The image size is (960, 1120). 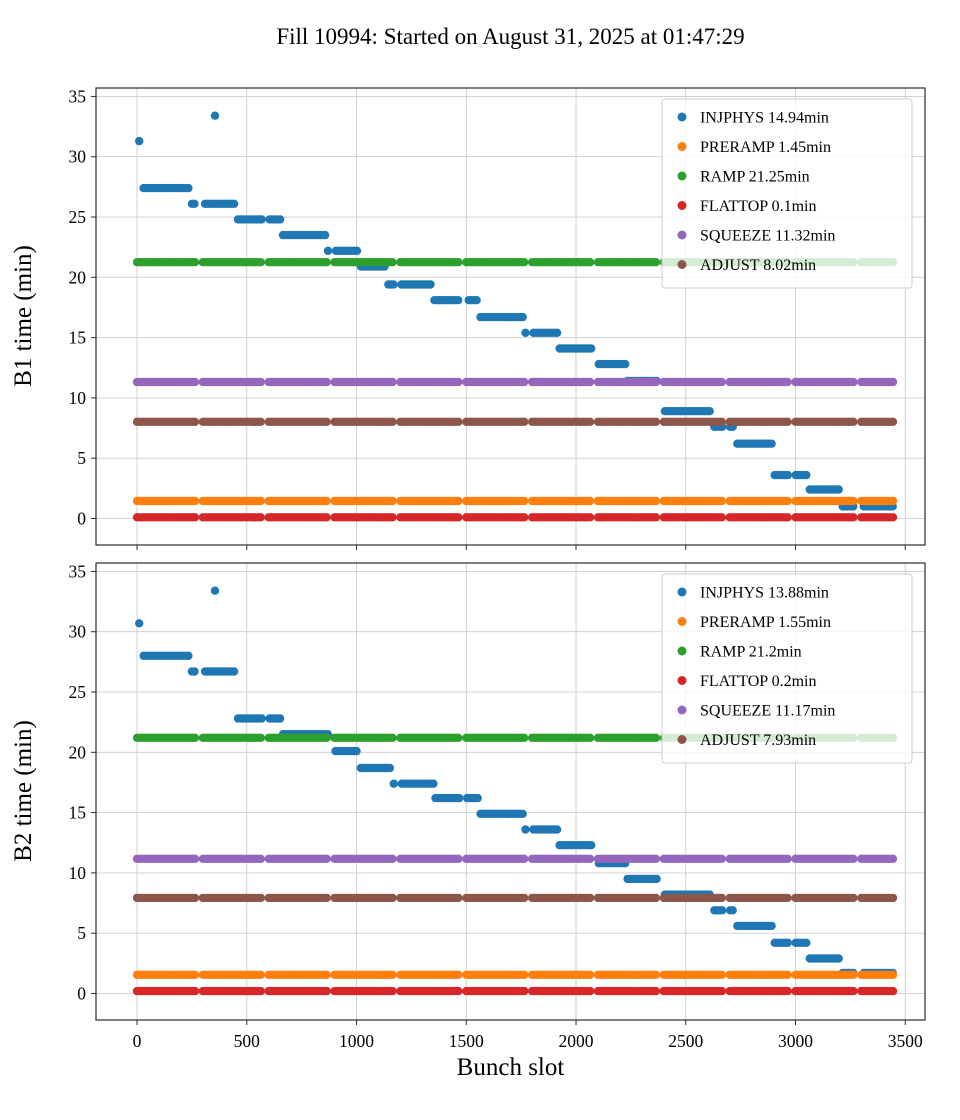 What do you see at coordinates (765, 147) in the screenshot?
I see `legend-label: PRERAMP 1.45min` at bounding box center [765, 147].